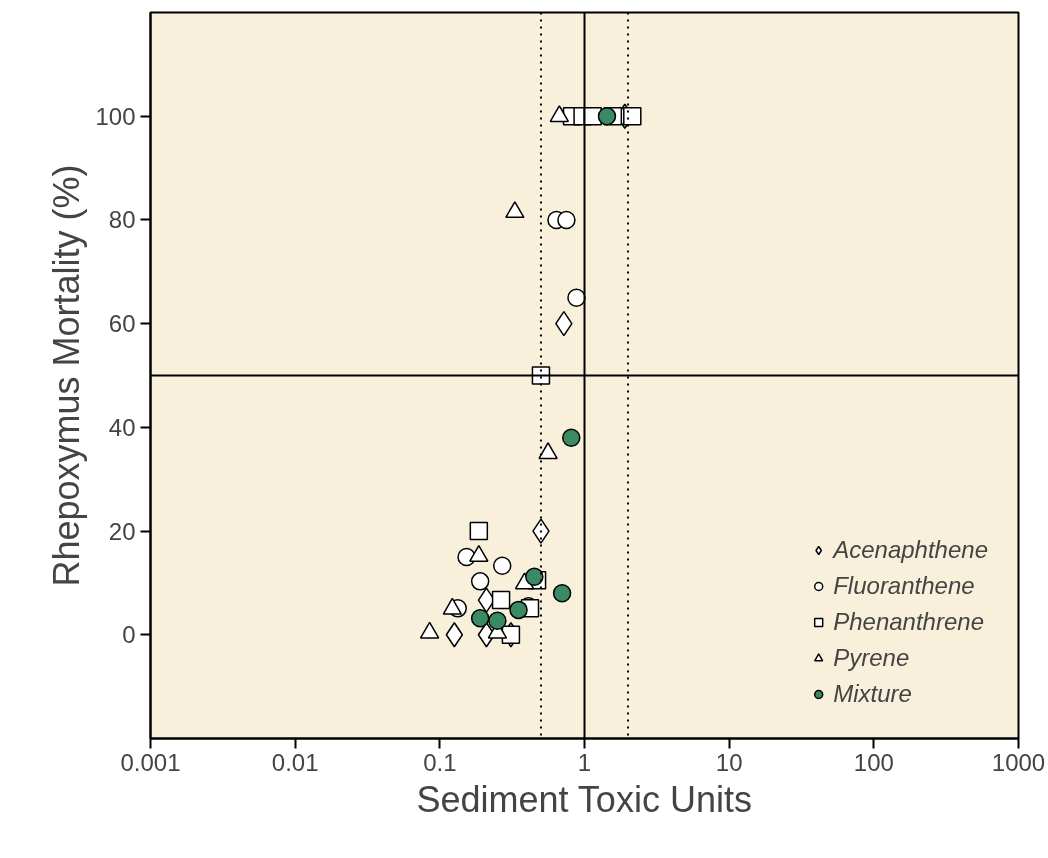 This screenshot has height=858, width=1048. What do you see at coordinates (122, 324) in the screenshot?
I see `y-tick-label: 60` at bounding box center [122, 324].